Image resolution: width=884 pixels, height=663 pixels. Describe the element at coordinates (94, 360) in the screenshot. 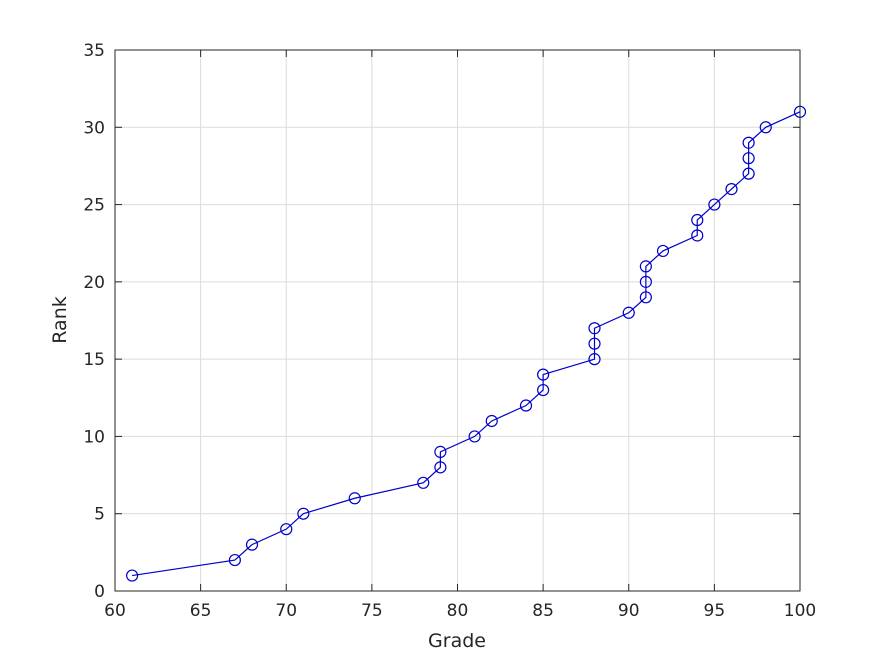

I see `y-tick-label: 15` at that location.